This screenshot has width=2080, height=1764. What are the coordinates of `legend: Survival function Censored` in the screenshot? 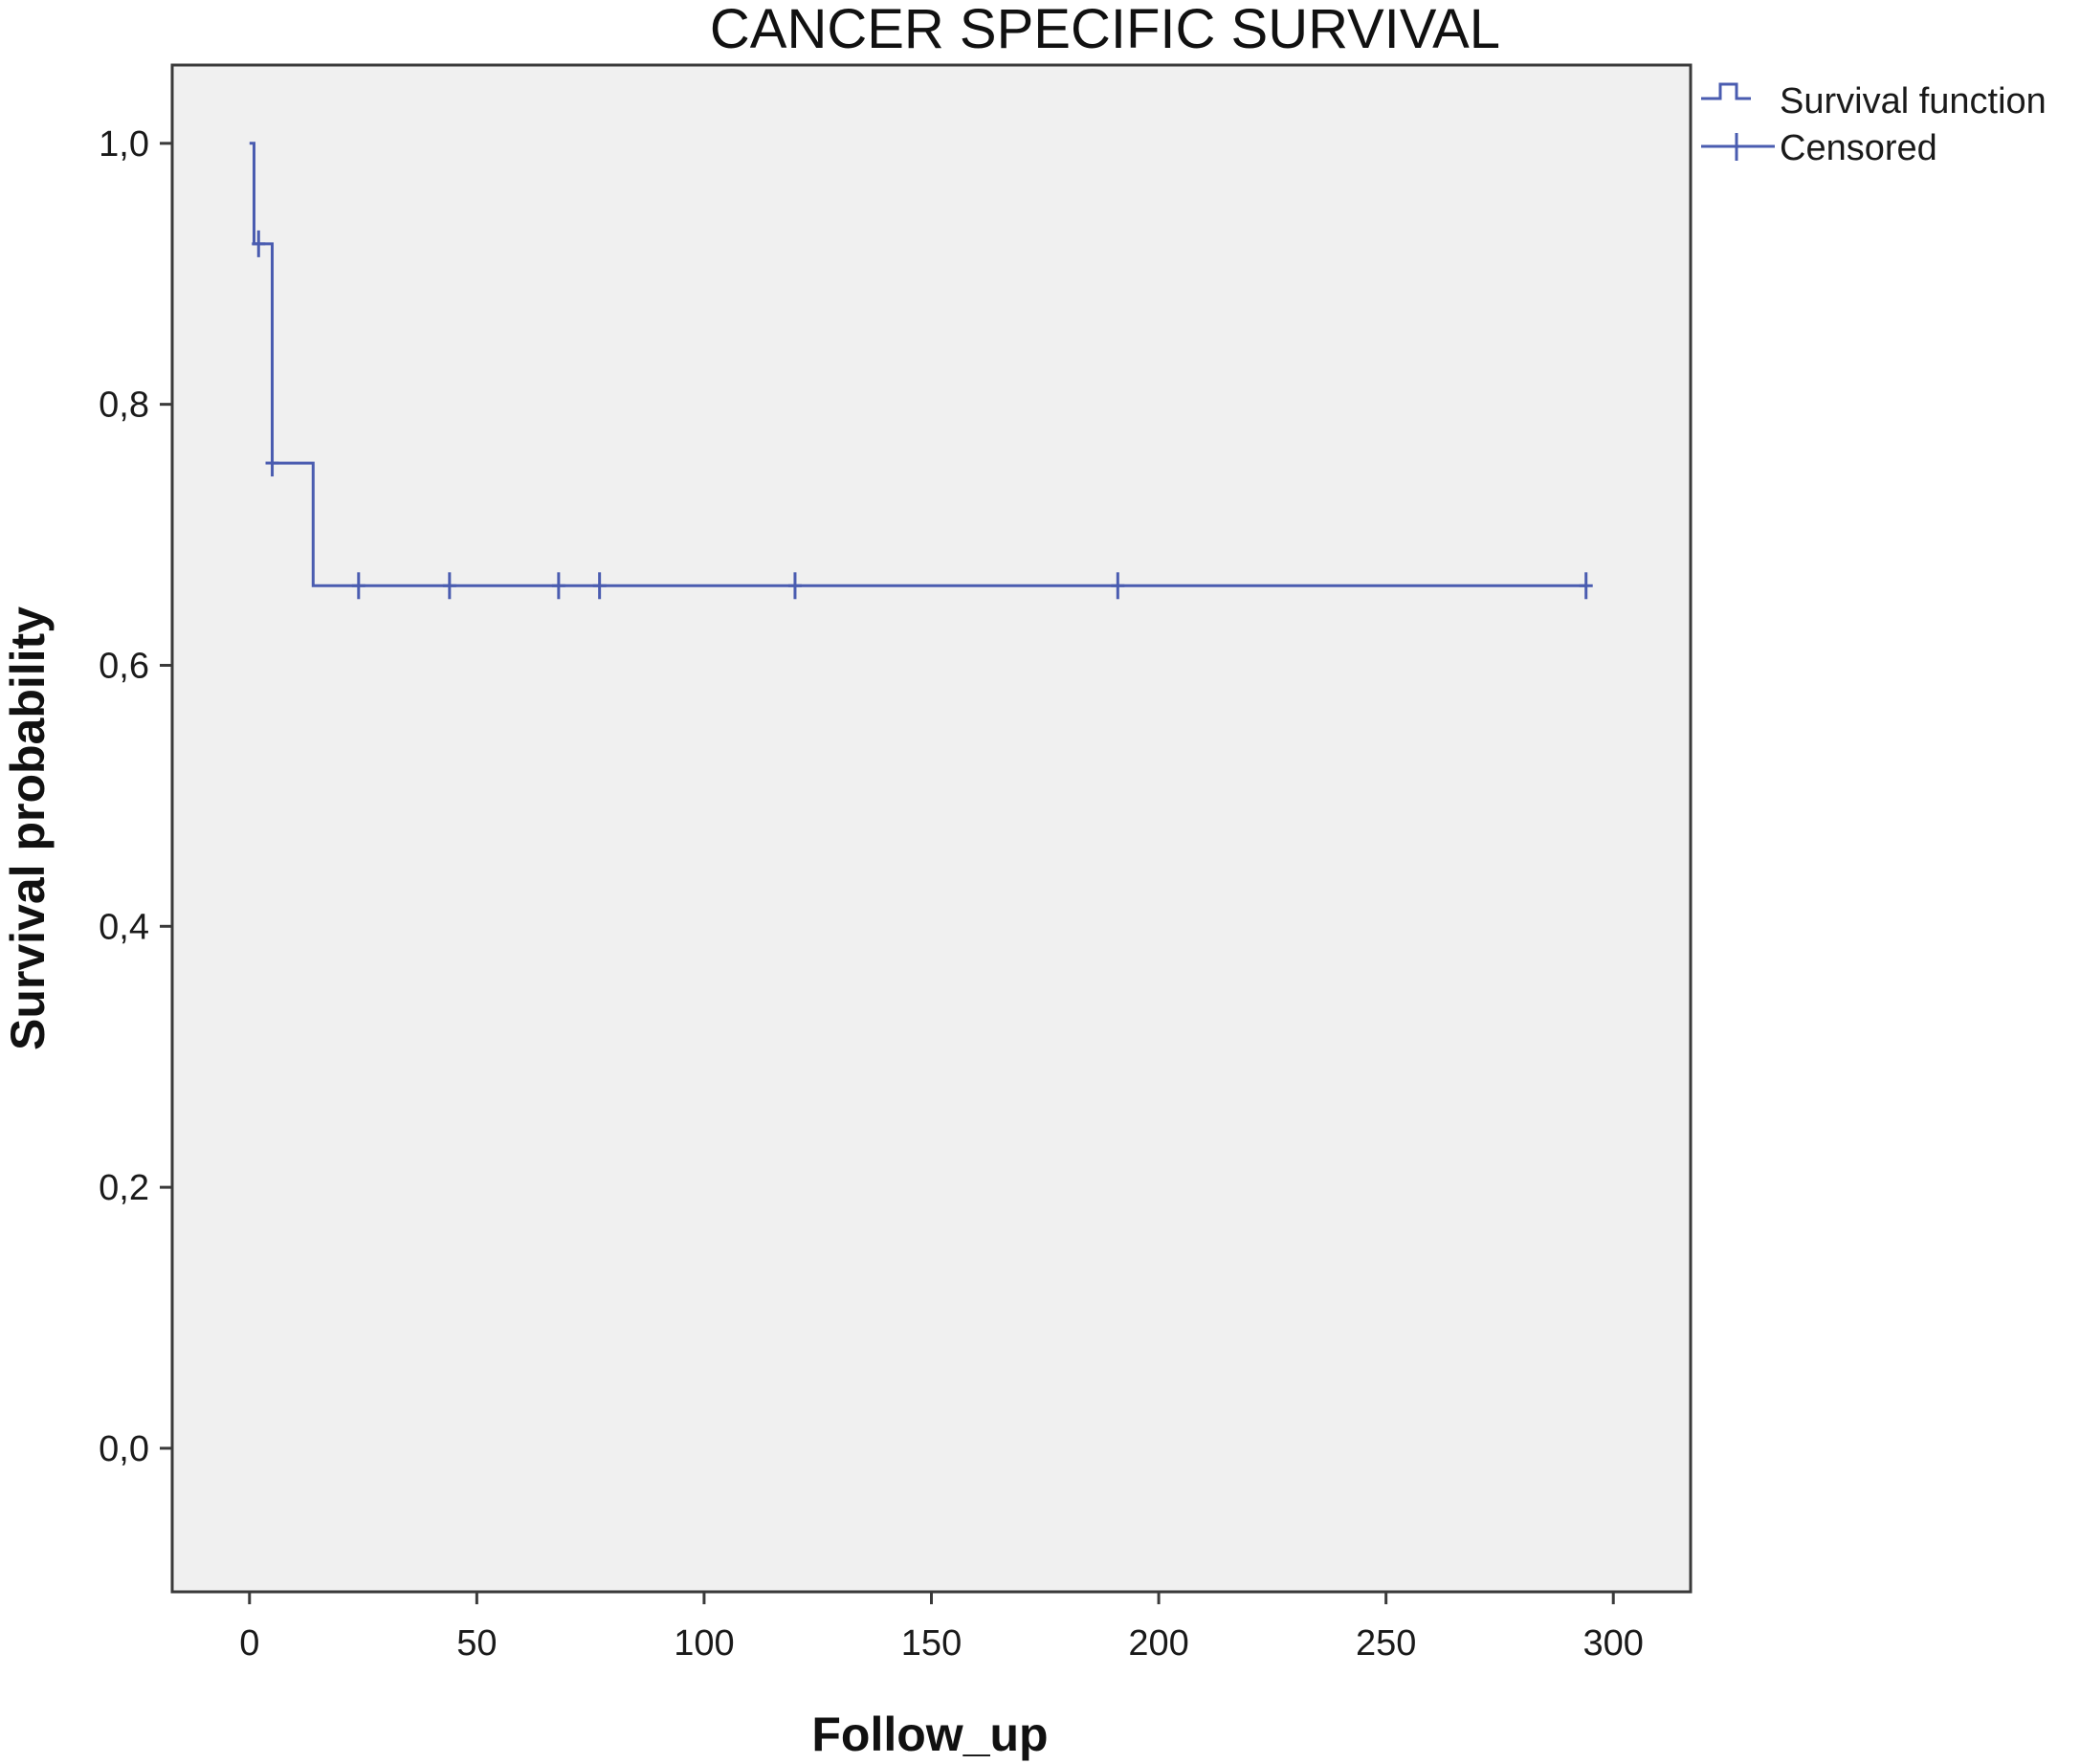 It's located at (1874, 124).